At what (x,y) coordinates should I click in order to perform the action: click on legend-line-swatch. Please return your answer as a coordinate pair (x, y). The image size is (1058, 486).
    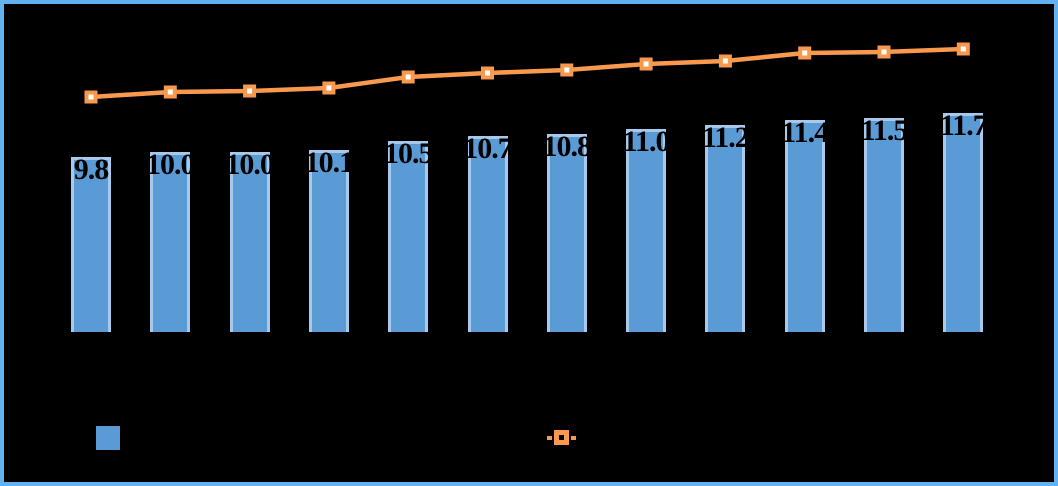
    Looking at the image, I should click on (561, 437).